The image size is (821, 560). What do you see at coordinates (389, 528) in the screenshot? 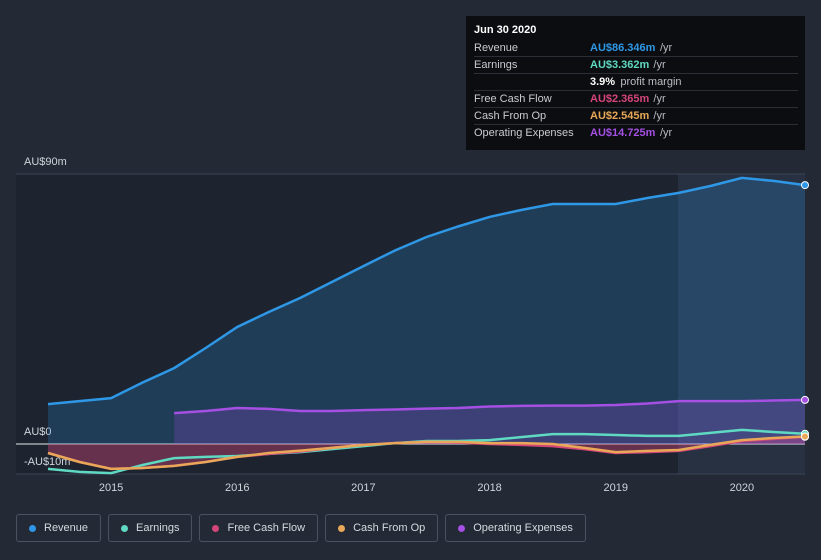
I see `legend-label: Cash From Op` at bounding box center [389, 528].